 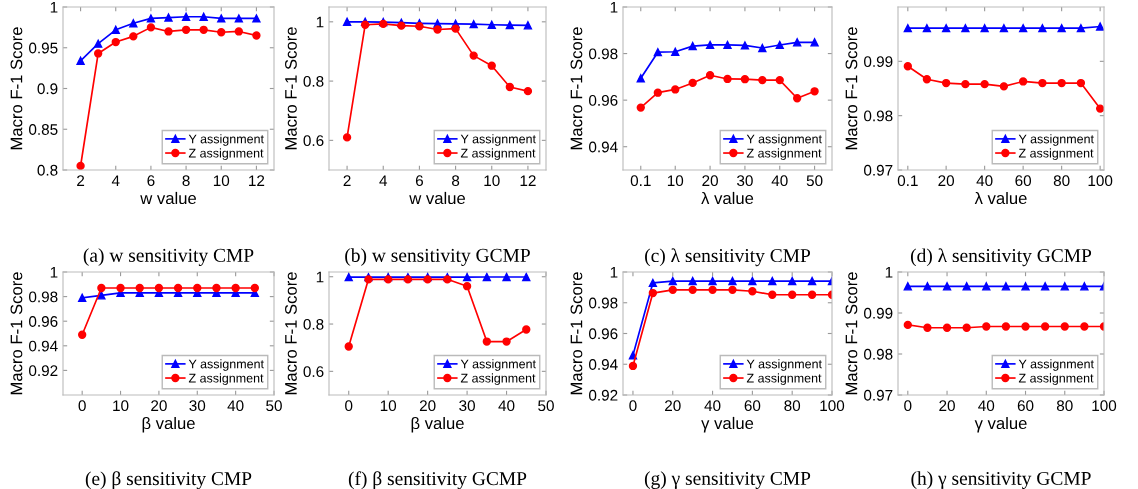 I want to click on x-tick-label: 4, so click(x=115, y=180).